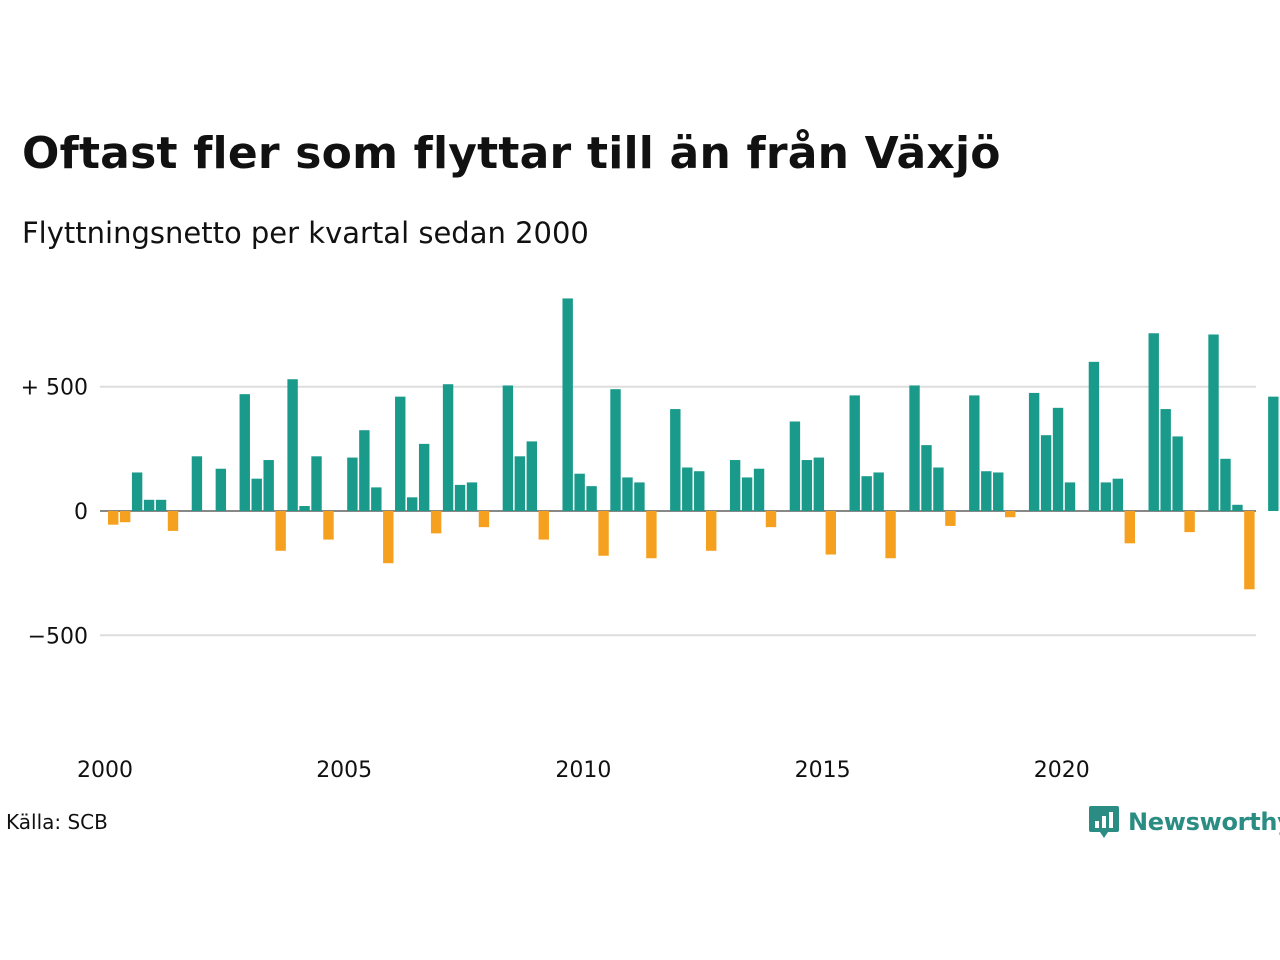 The width and height of the screenshot is (1280, 960). Describe the element at coordinates (57, 822) in the screenshot. I see `source-note: Källa: SCB` at that location.